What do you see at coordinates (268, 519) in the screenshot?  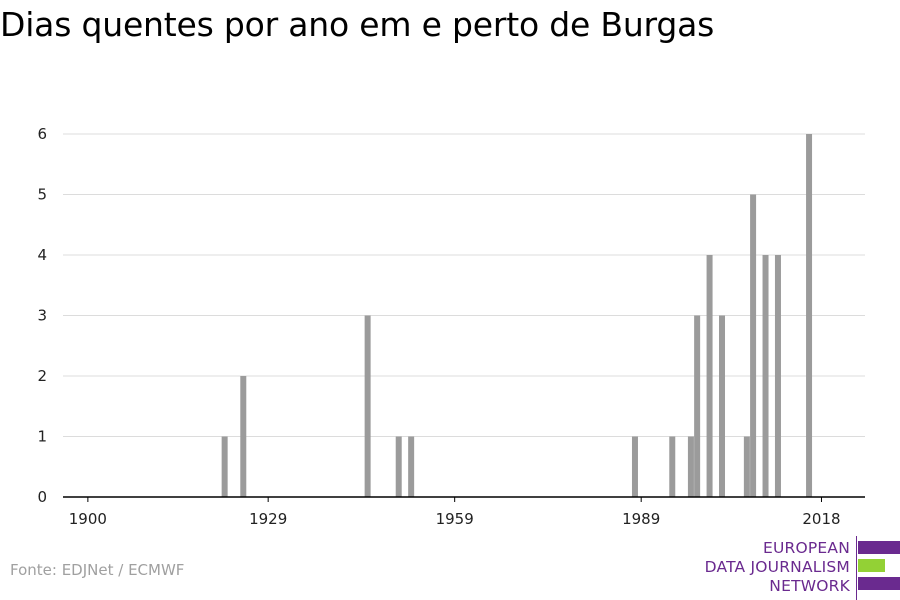 I see `x-tick-label: 1929` at bounding box center [268, 519].